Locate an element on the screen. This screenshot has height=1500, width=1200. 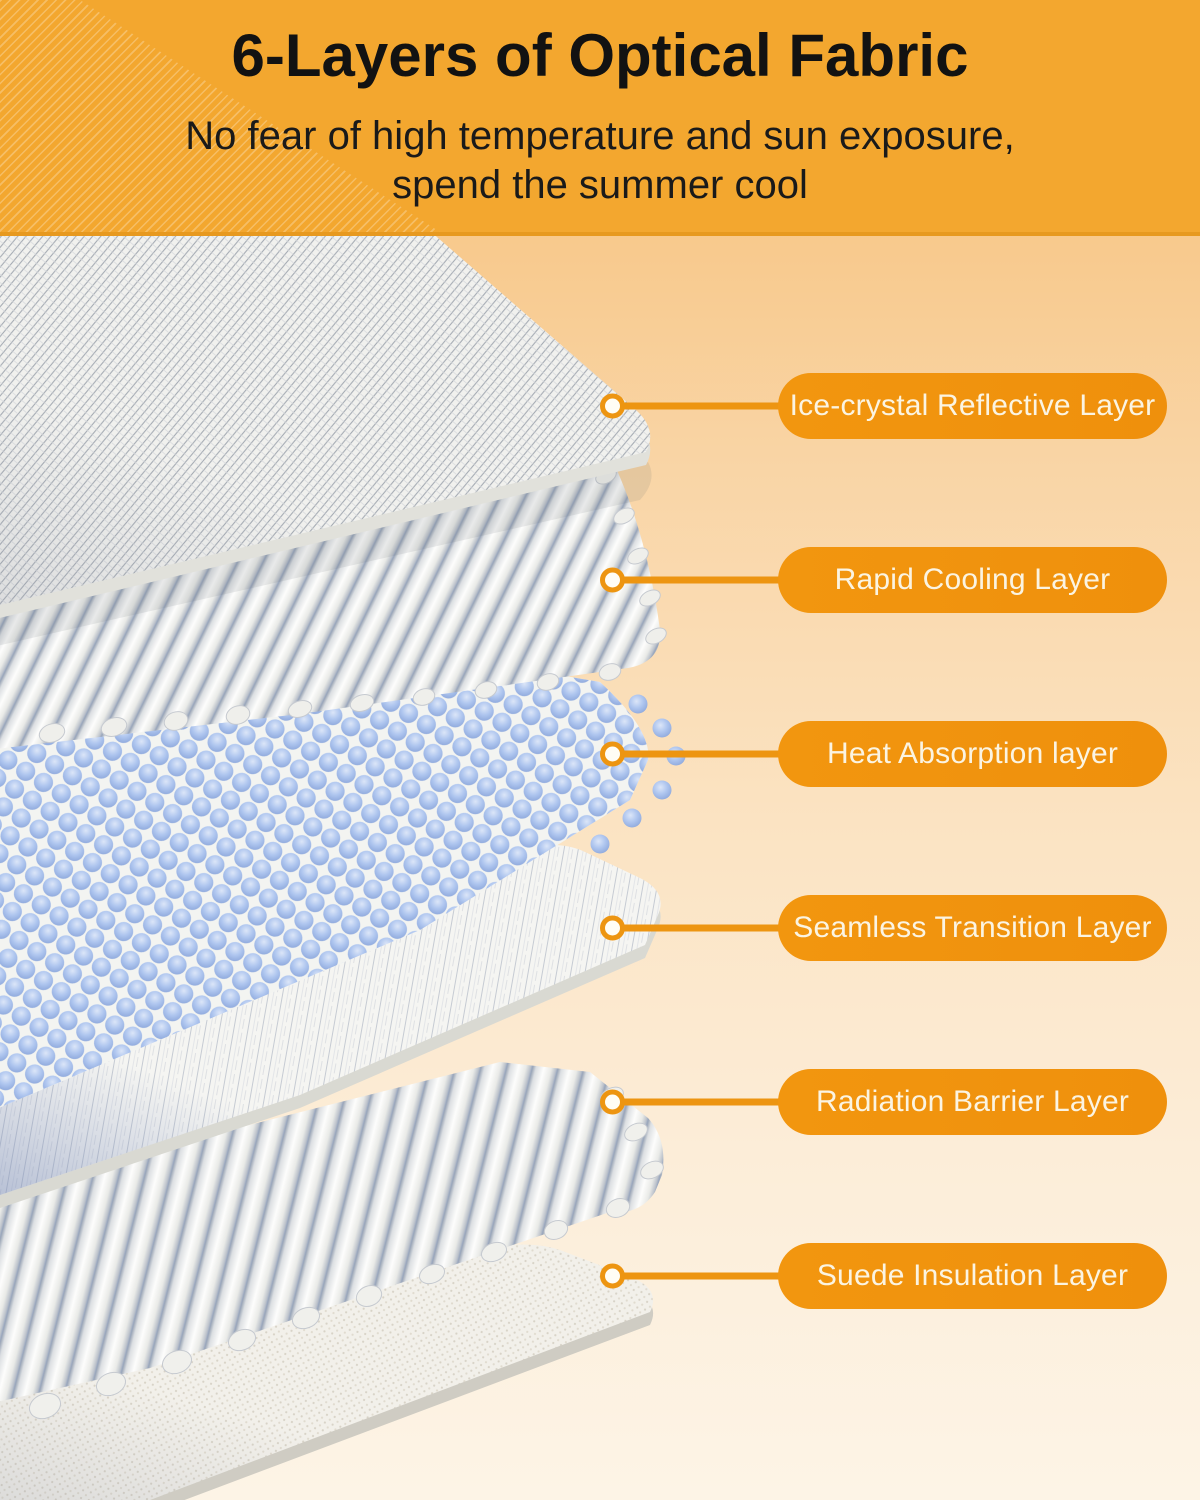
layer-label-pill: Seamless Transition Layer is located at coordinates (972, 928).